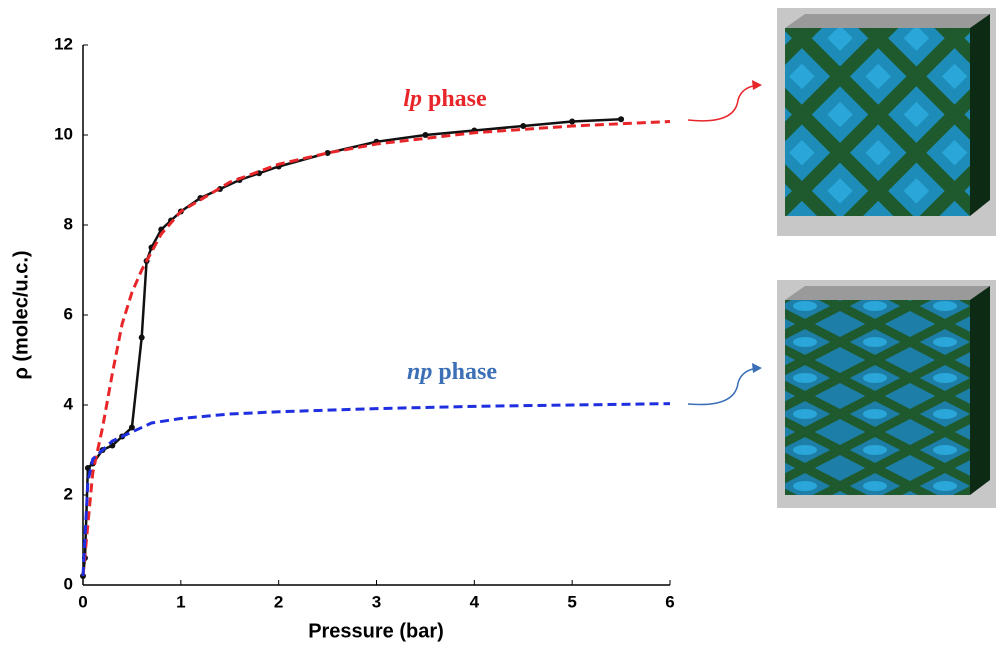  I want to click on x-tick-label: 0, so click(82, 601).